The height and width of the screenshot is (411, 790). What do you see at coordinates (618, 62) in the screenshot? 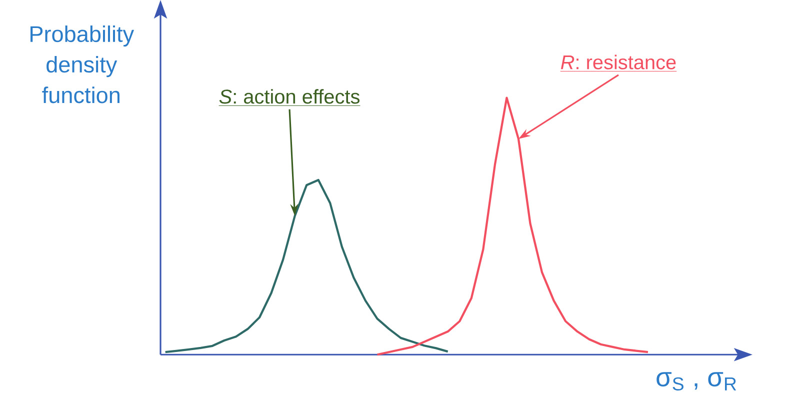
I see `text: R: resistance` at bounding box center [618, 62].